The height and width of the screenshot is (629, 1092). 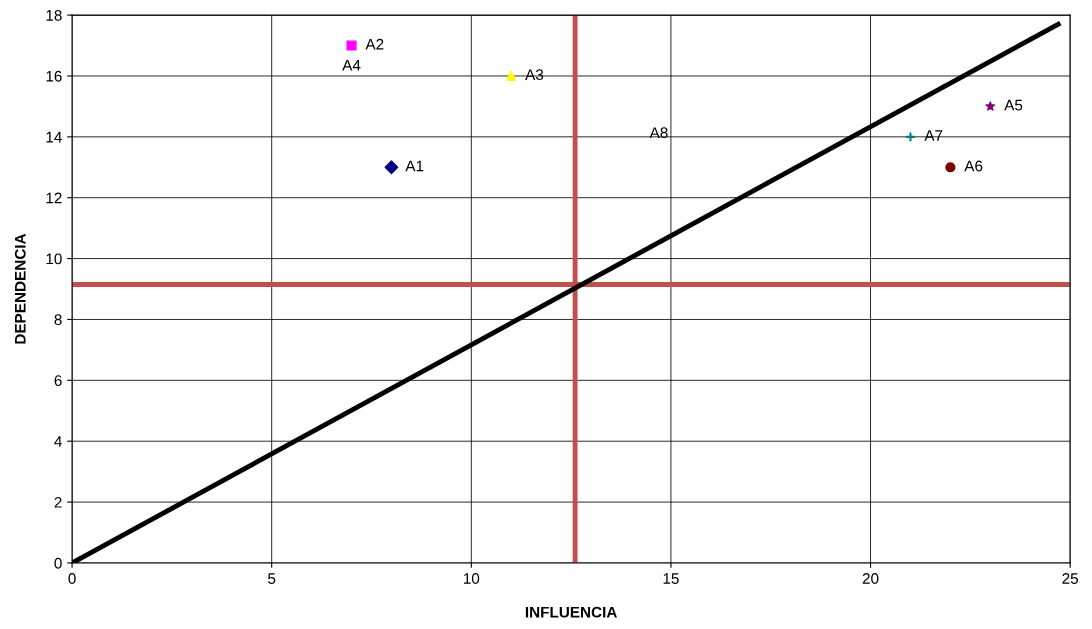 I want to click on x-tick-label: 10, so click(x=471, y=578).